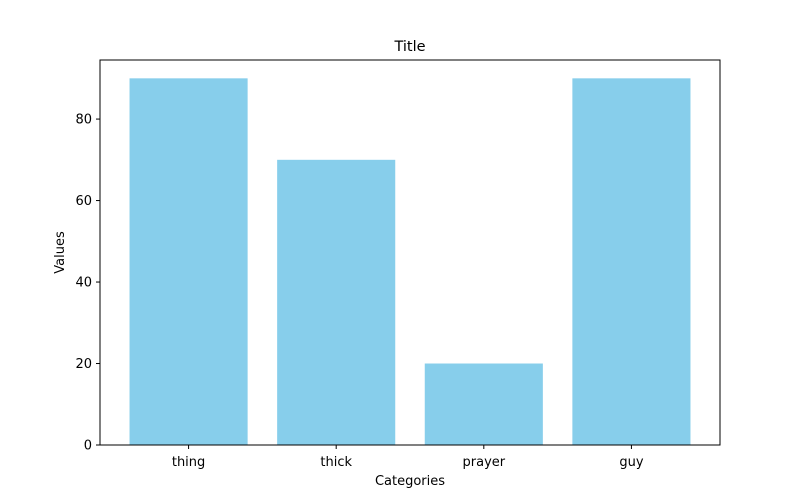 This screenshot has width=800, height=504. I want to click on x-tick-label: thing, so click(188, 462).